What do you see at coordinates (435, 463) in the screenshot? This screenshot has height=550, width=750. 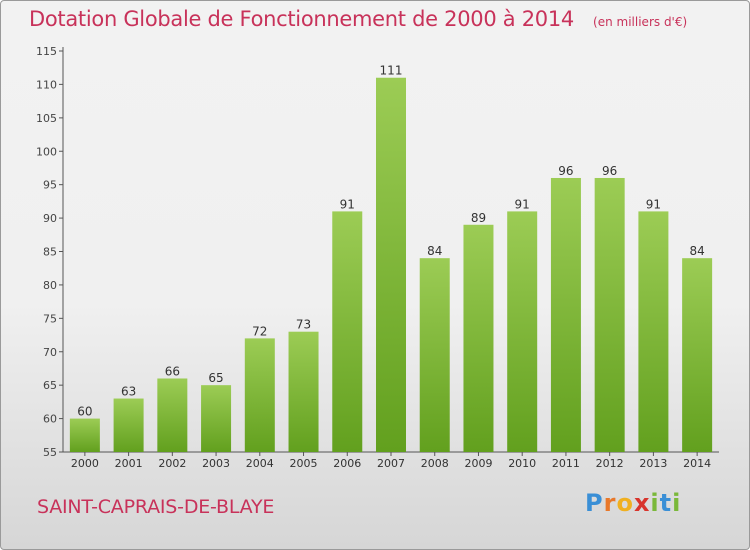 I see `x-tick-label: 2008` at bounding box center [435, 463].